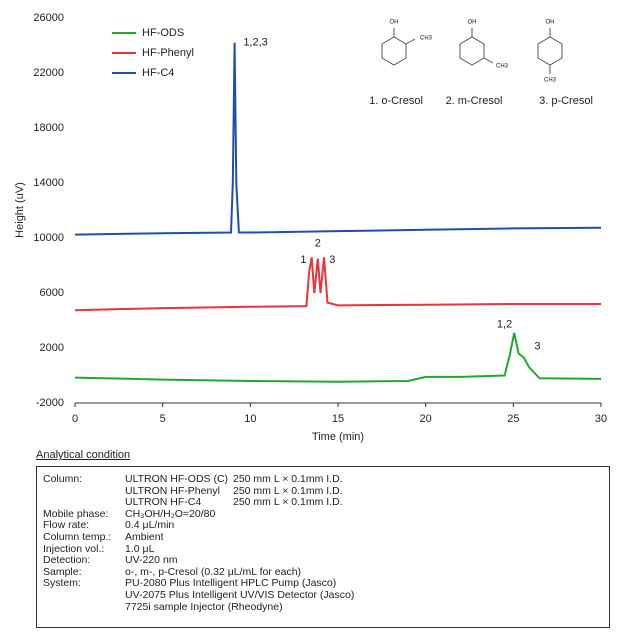 This screenshot has height=636, width=630. What do you see at coordinates (163, 502) in the screenshot?
I see `value-part: ULTRON HF-C4` at bounding box center [163, 502].